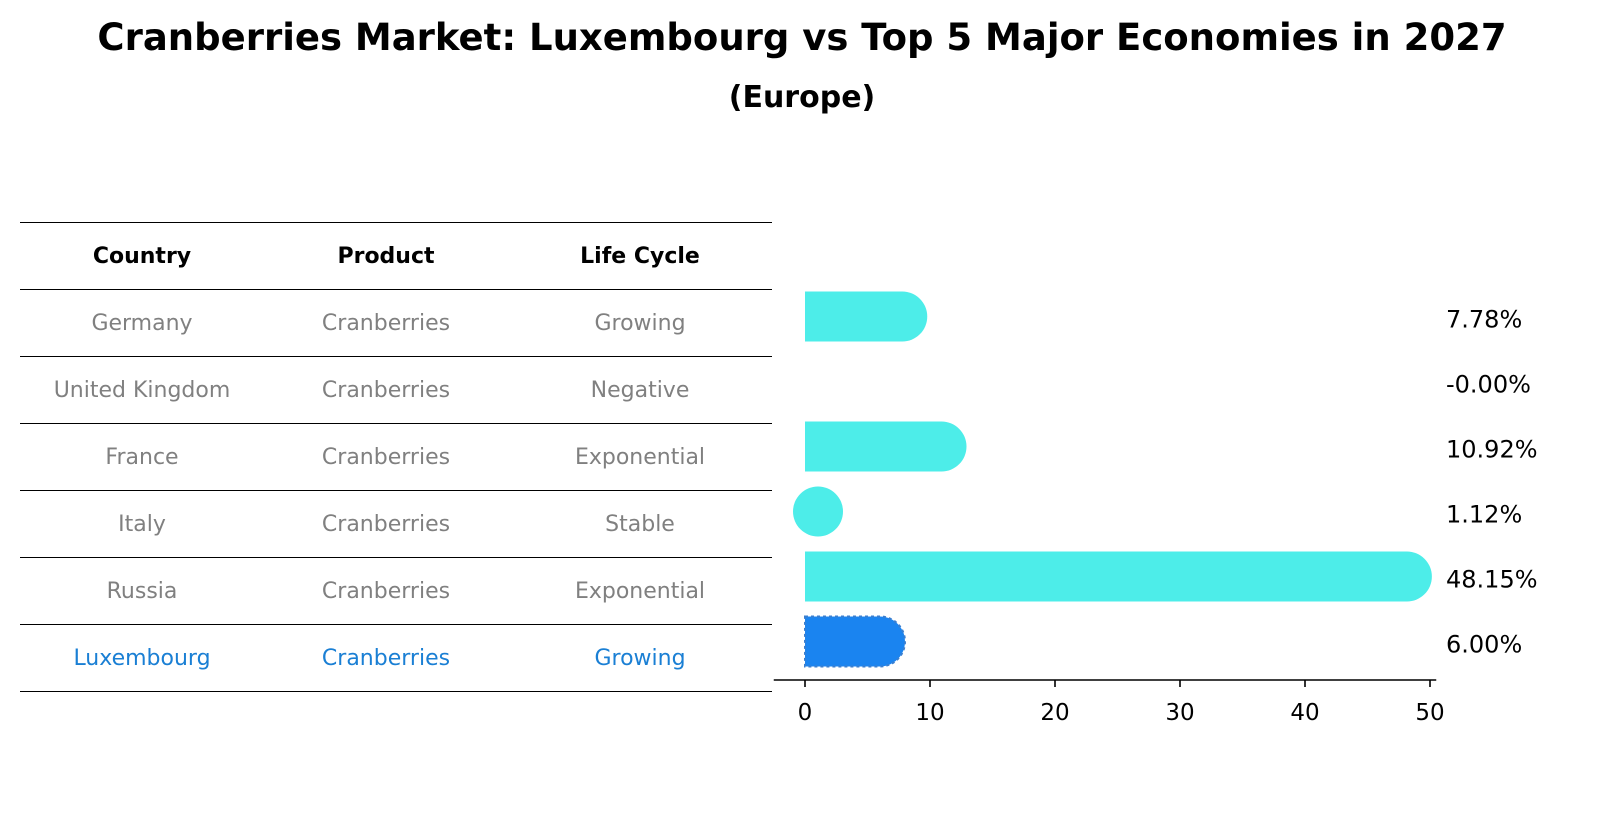 This screenshot has width=1604, height=823. I want to click on cell-country: Russia, so click(142, 591).